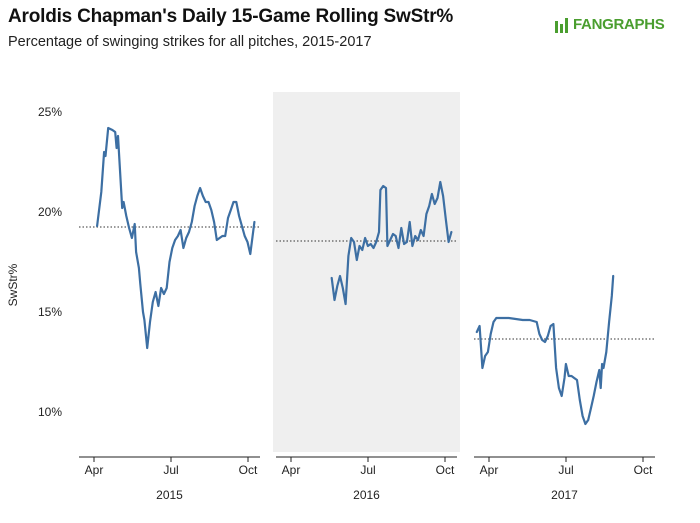  Describe the element at coordinates (561, 25) in the screenshot. I see `fangraphs-batter-icon` at that location.